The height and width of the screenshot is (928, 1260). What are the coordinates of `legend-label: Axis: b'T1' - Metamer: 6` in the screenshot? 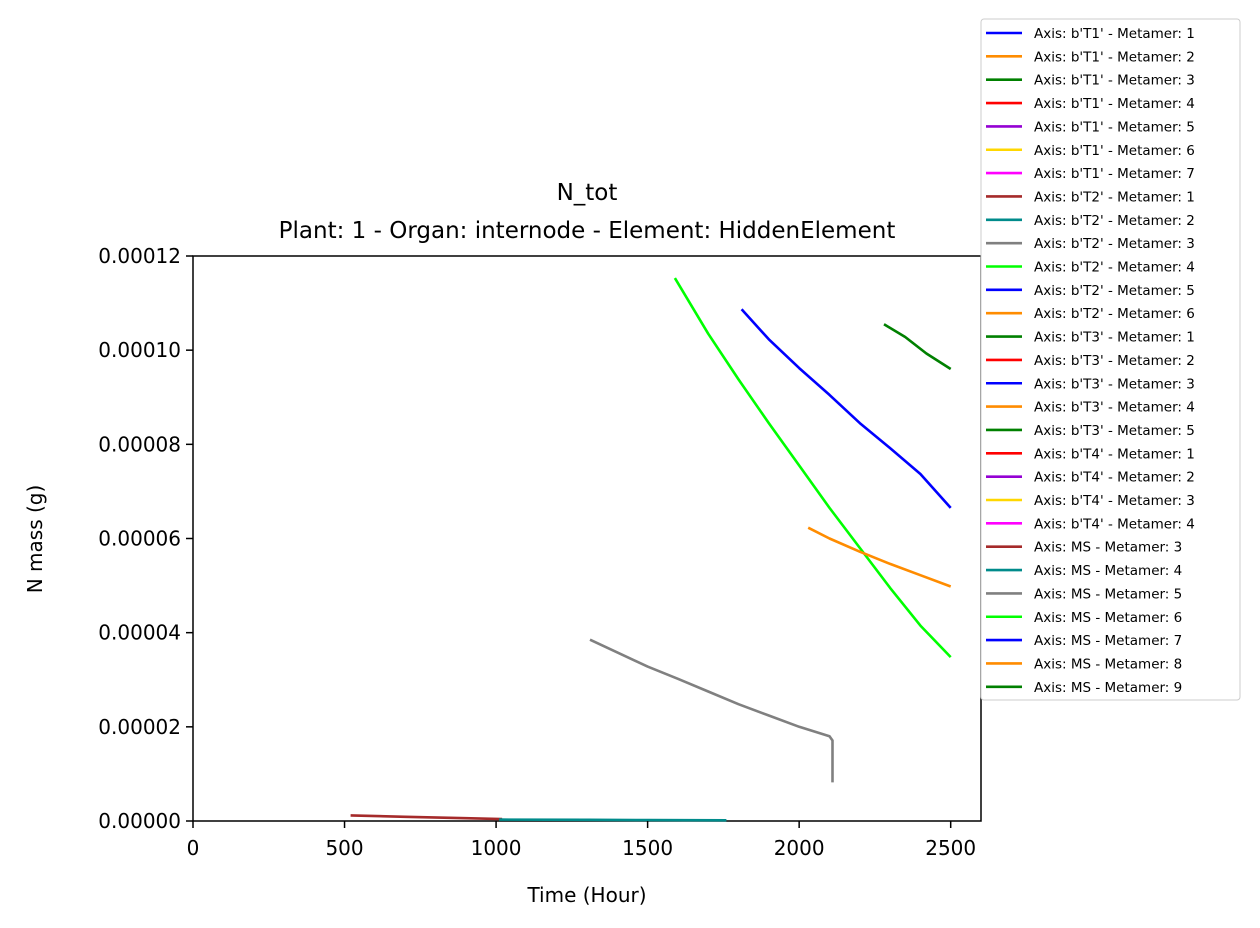 It's located at (1114, 151).